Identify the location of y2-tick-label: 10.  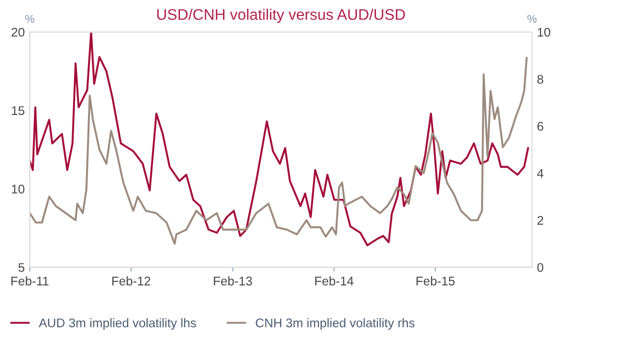
(544, 32).